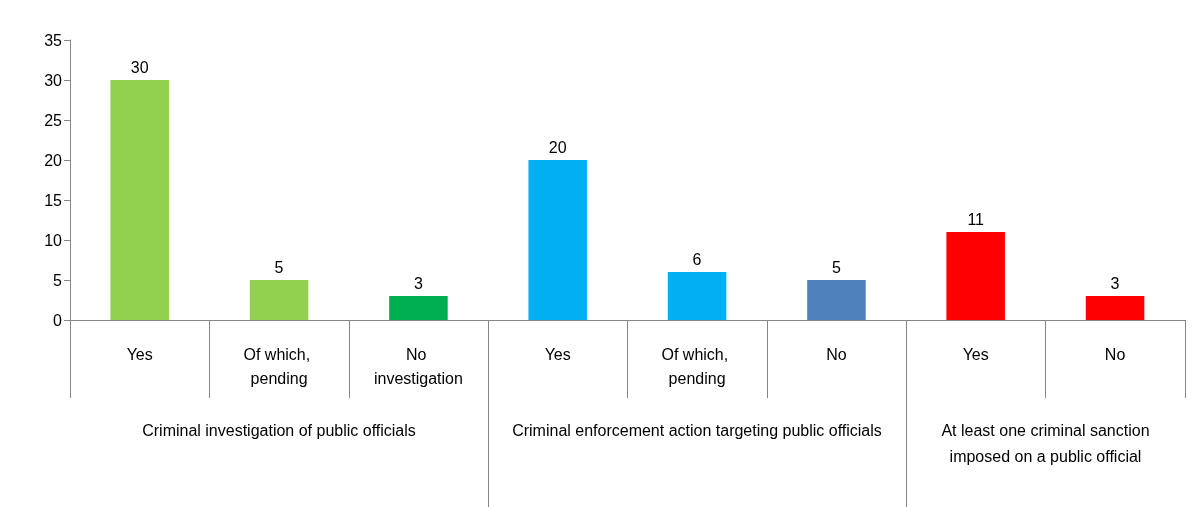 This screenshot has height=507, width=1196. Describe the element at coordinates (697, 431) in the screenshot. I see `x-axis-title: Criminal enforcement action targeting public officials` at that location.